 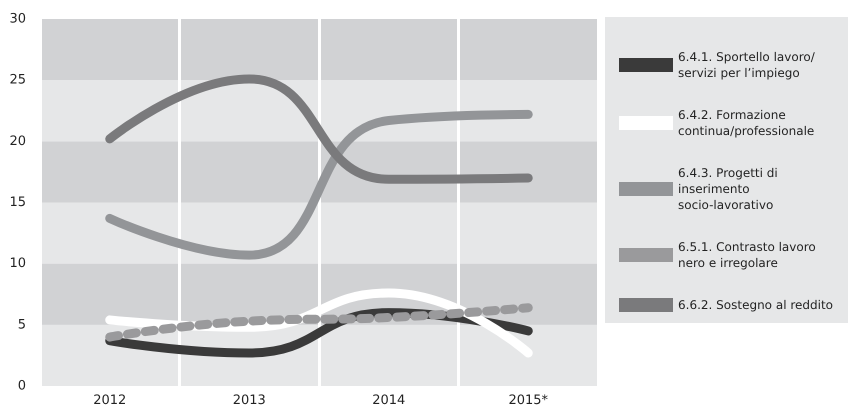 I want to click on y-tick-label: 25, so click(x=17, y=80).